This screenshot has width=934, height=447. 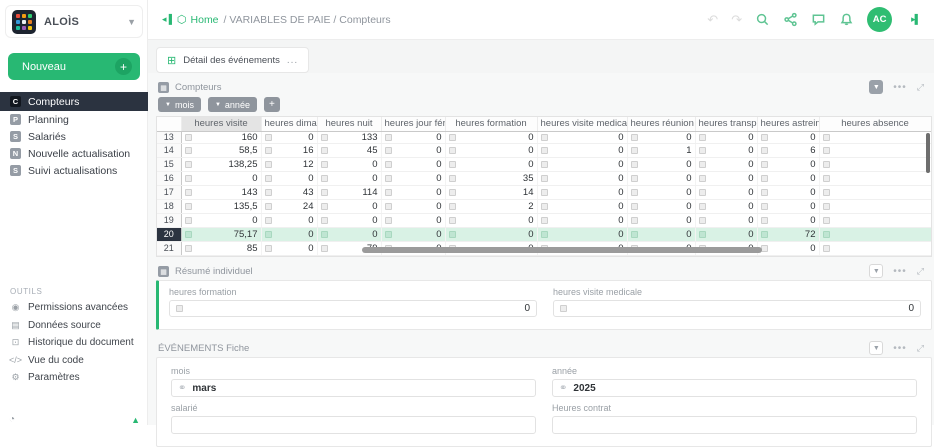 I want to click on column-header-heures nuit: heures nuit, so click(x=349, y=124).